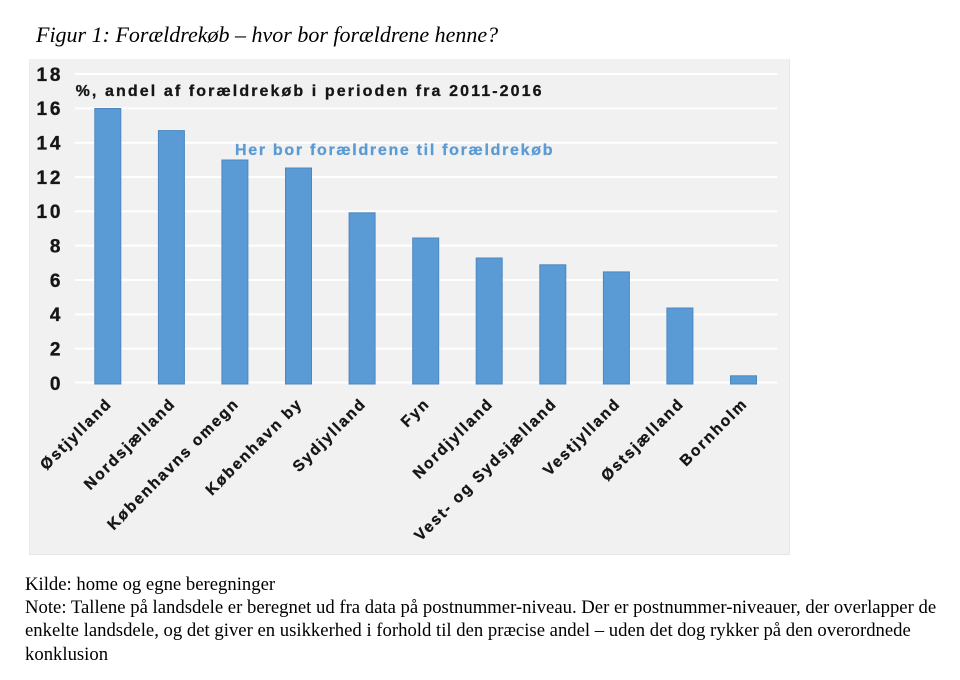  Describe the element at coordinates (49, 109) in the screenshot. I see `svg-text: 16` at that location.